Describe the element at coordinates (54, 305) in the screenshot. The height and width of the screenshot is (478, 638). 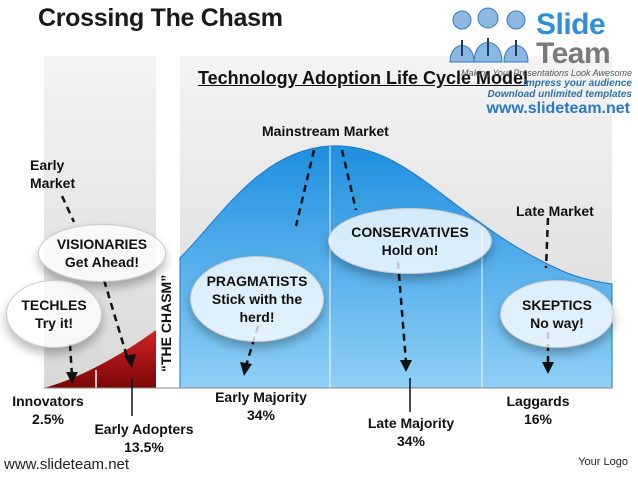
I see `techles-title: TECHLES` at that location.